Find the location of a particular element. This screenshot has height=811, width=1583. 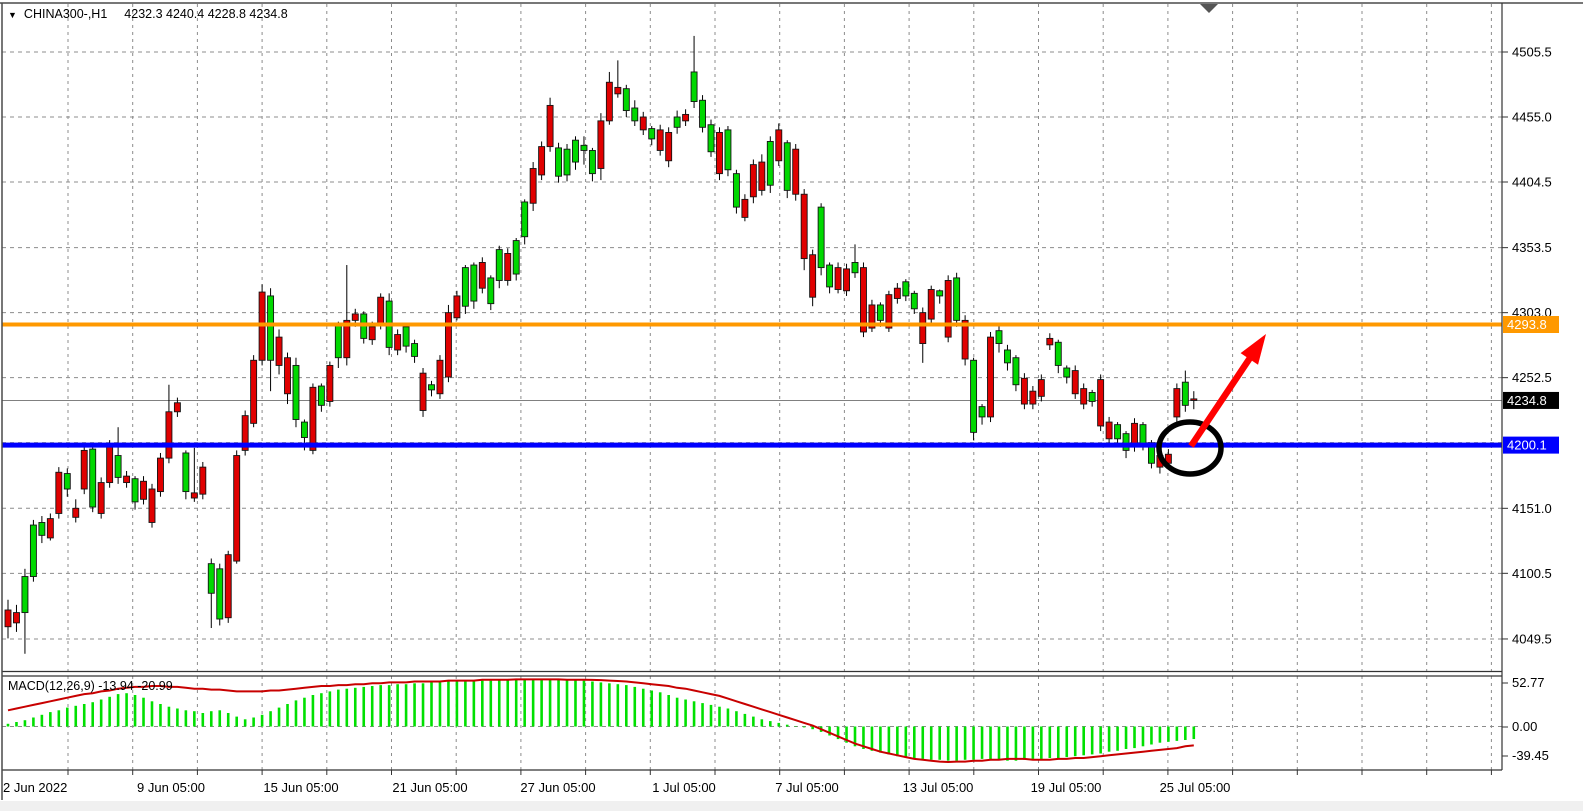

support-line is located at coordinates (752, 445).